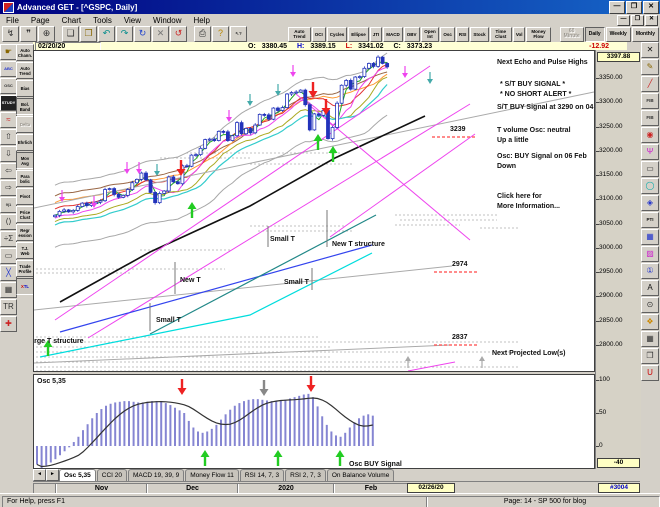  What do you see at coordinates (70, 34) in the screenshot?
I see `new-page-icon: ❏` at bounding box center [70, 34].